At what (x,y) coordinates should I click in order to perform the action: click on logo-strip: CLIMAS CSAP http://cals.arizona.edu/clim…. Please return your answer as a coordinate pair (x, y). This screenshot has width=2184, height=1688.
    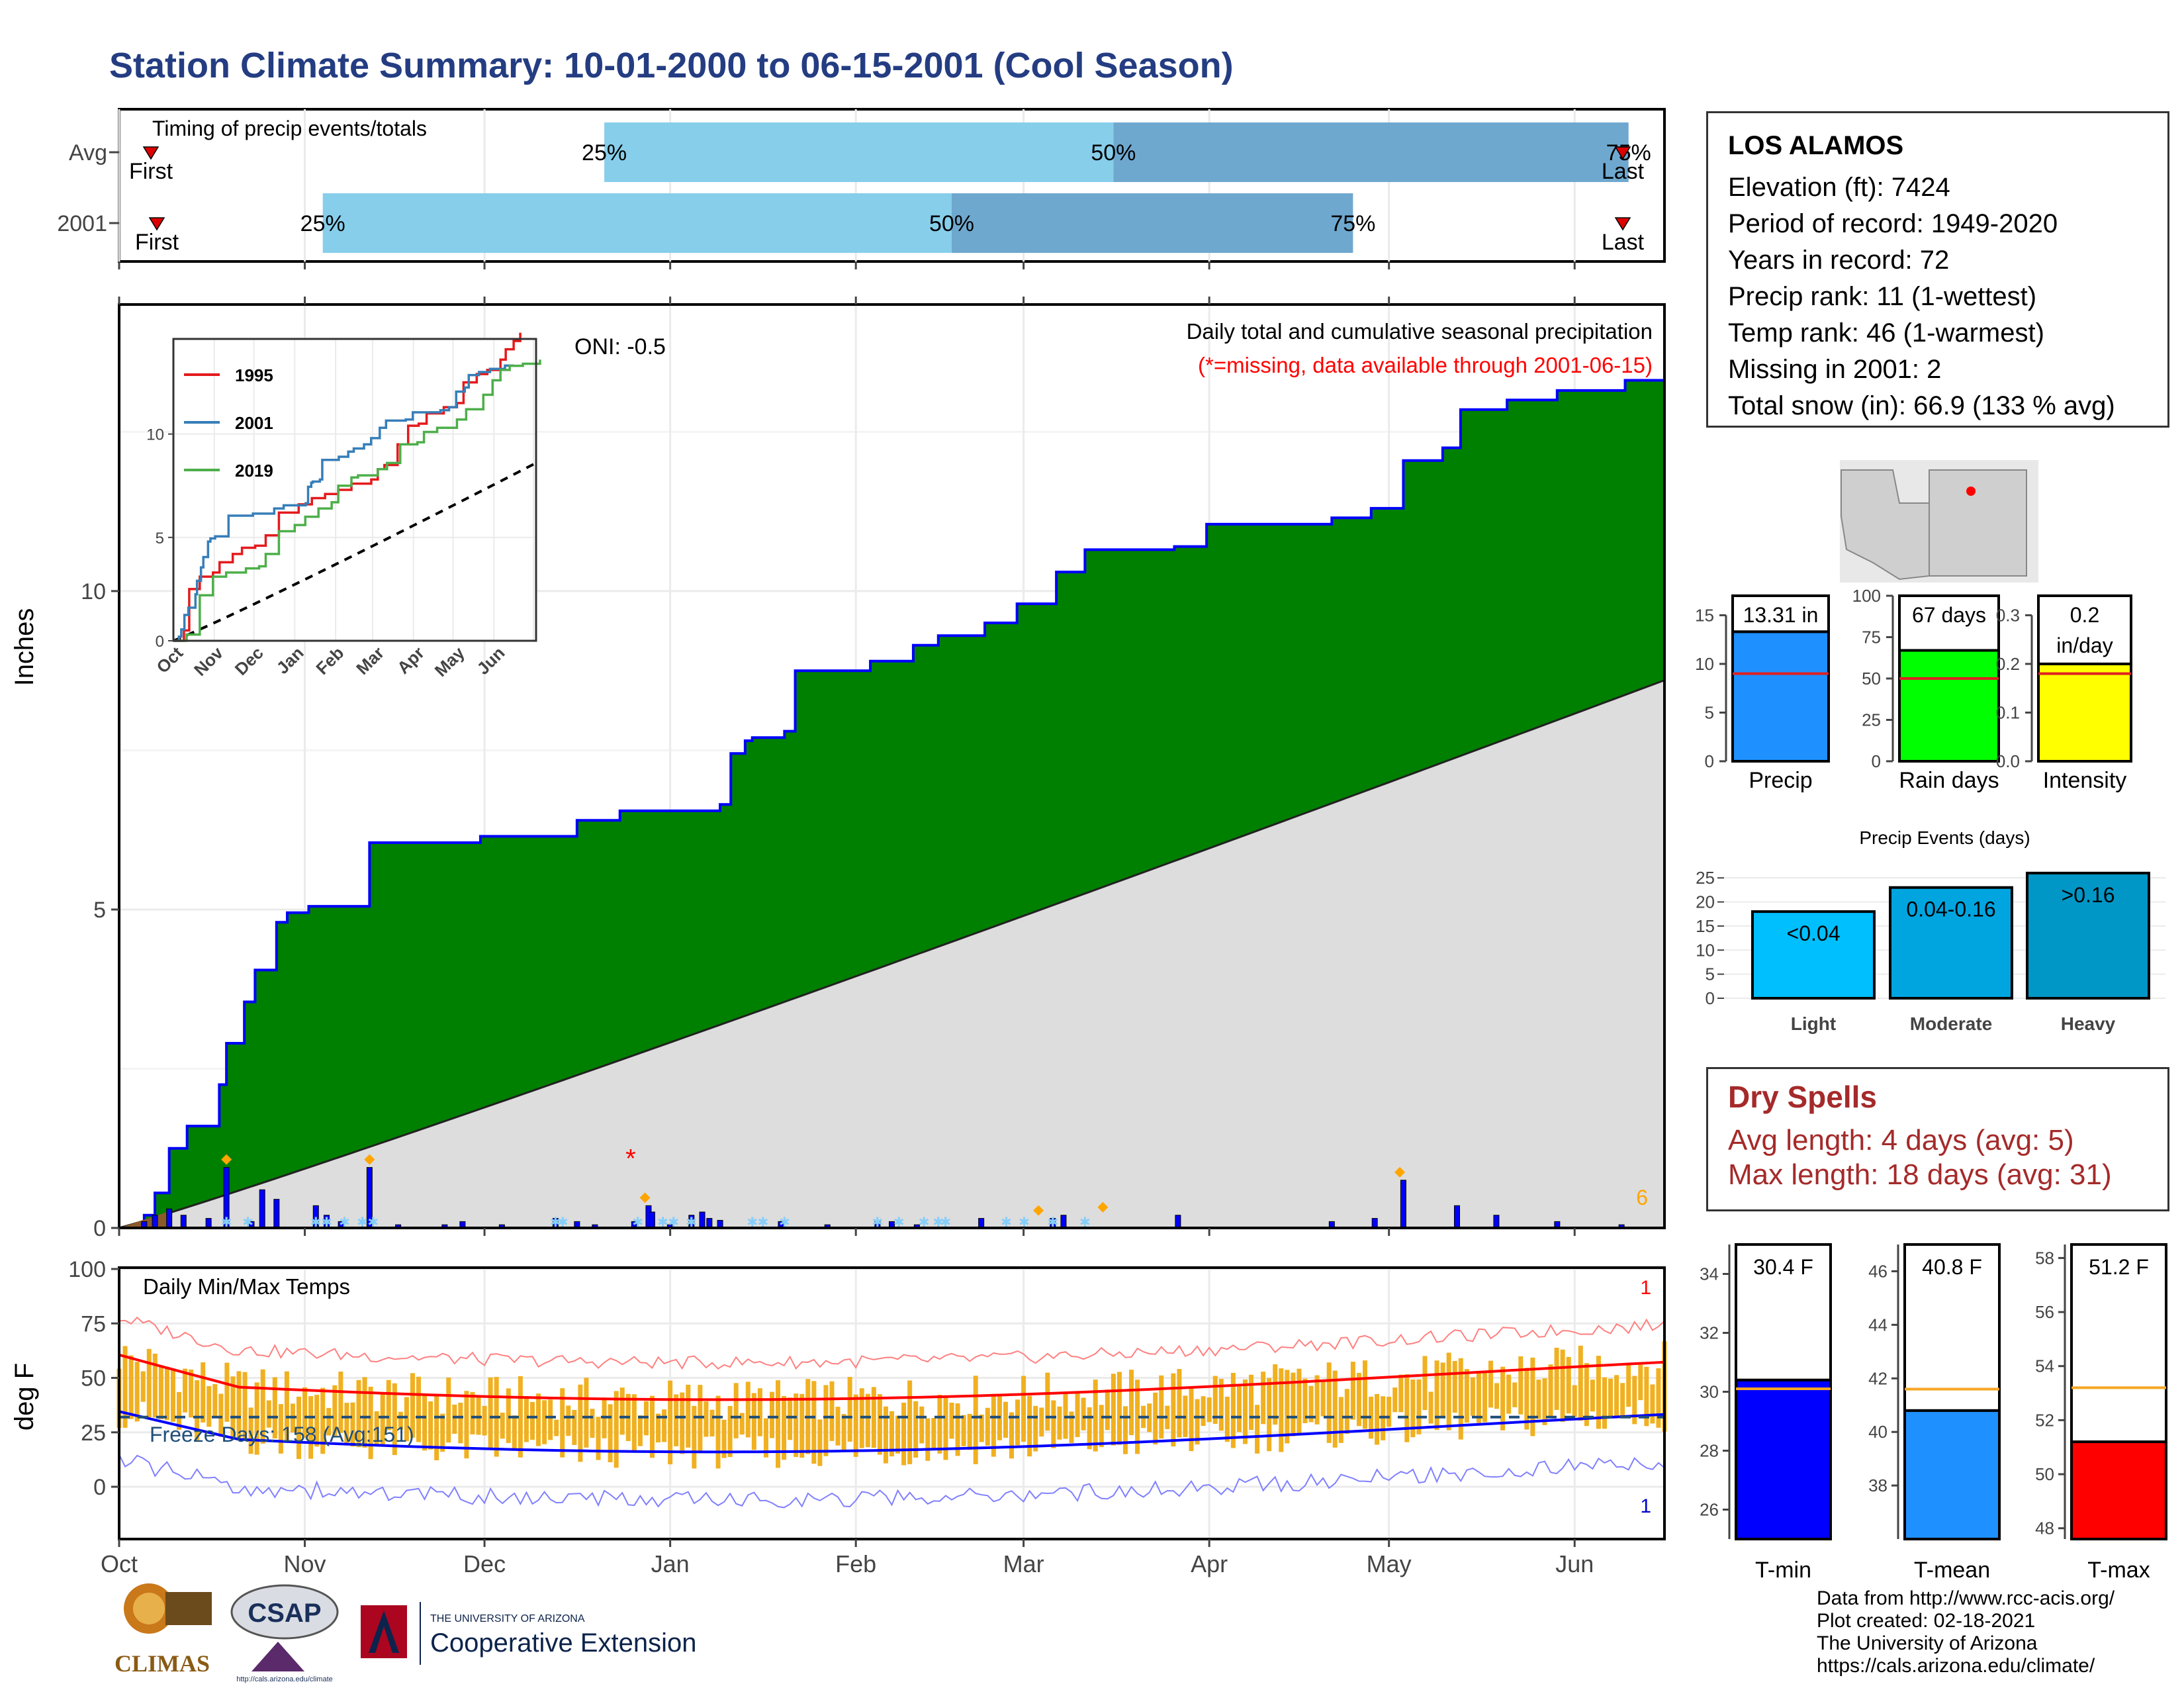
    Looking at the image, I should click on (405, 1633).